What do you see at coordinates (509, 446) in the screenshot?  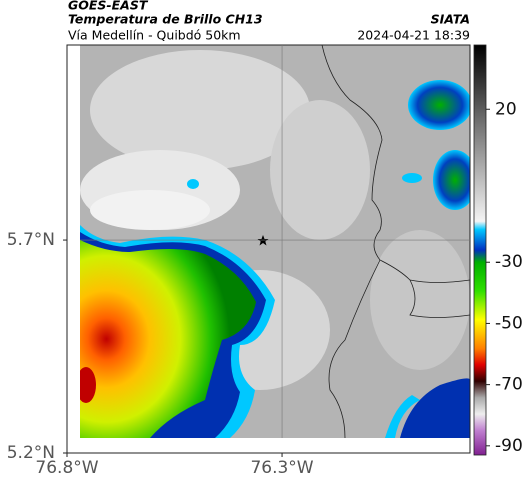 I see `colorbar-tick-label: -90` at bounding box center [509, 446].